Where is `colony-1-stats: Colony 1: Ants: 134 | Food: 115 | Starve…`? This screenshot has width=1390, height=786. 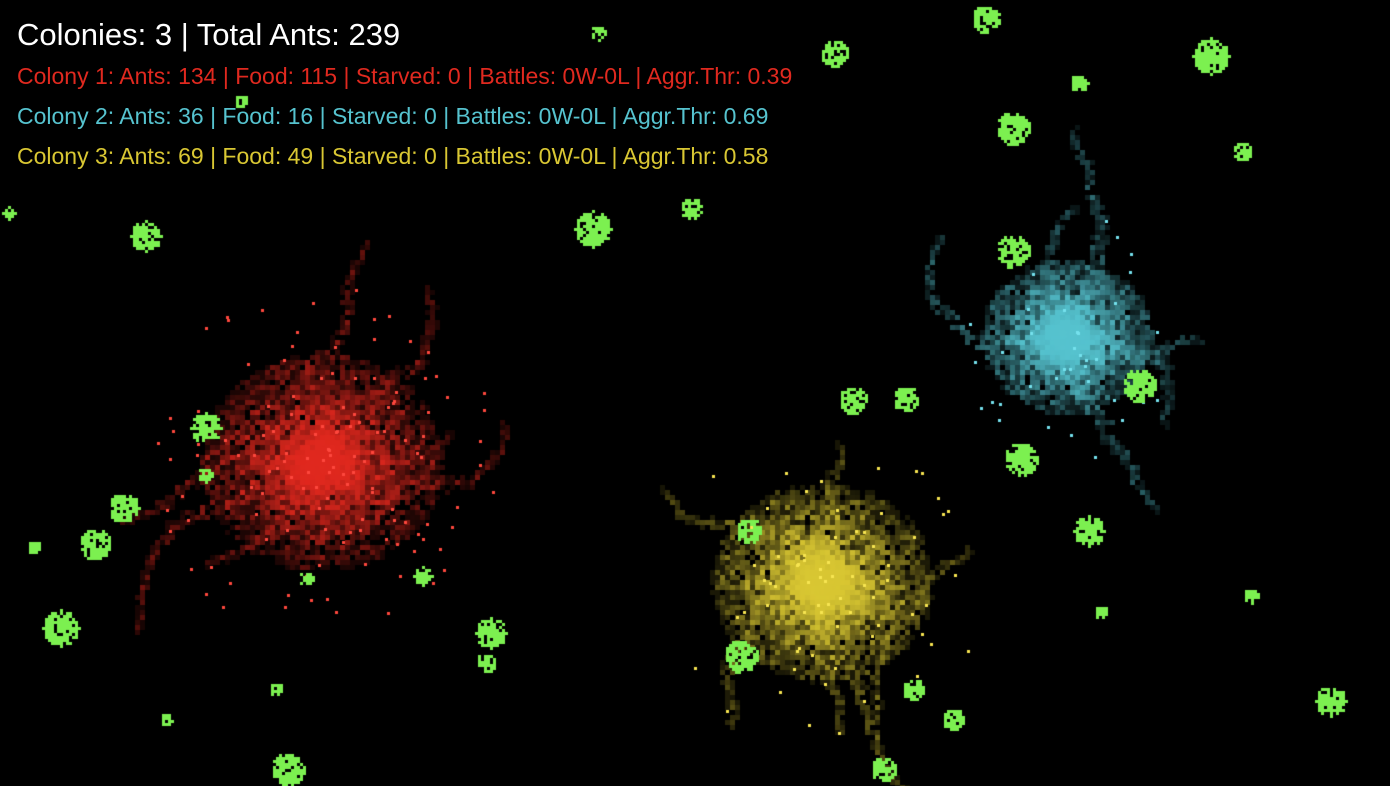 colony-1-stats: Colony 1: Ants: 134 | Food: 115 | Starve… is located at coordinates (405, 76).